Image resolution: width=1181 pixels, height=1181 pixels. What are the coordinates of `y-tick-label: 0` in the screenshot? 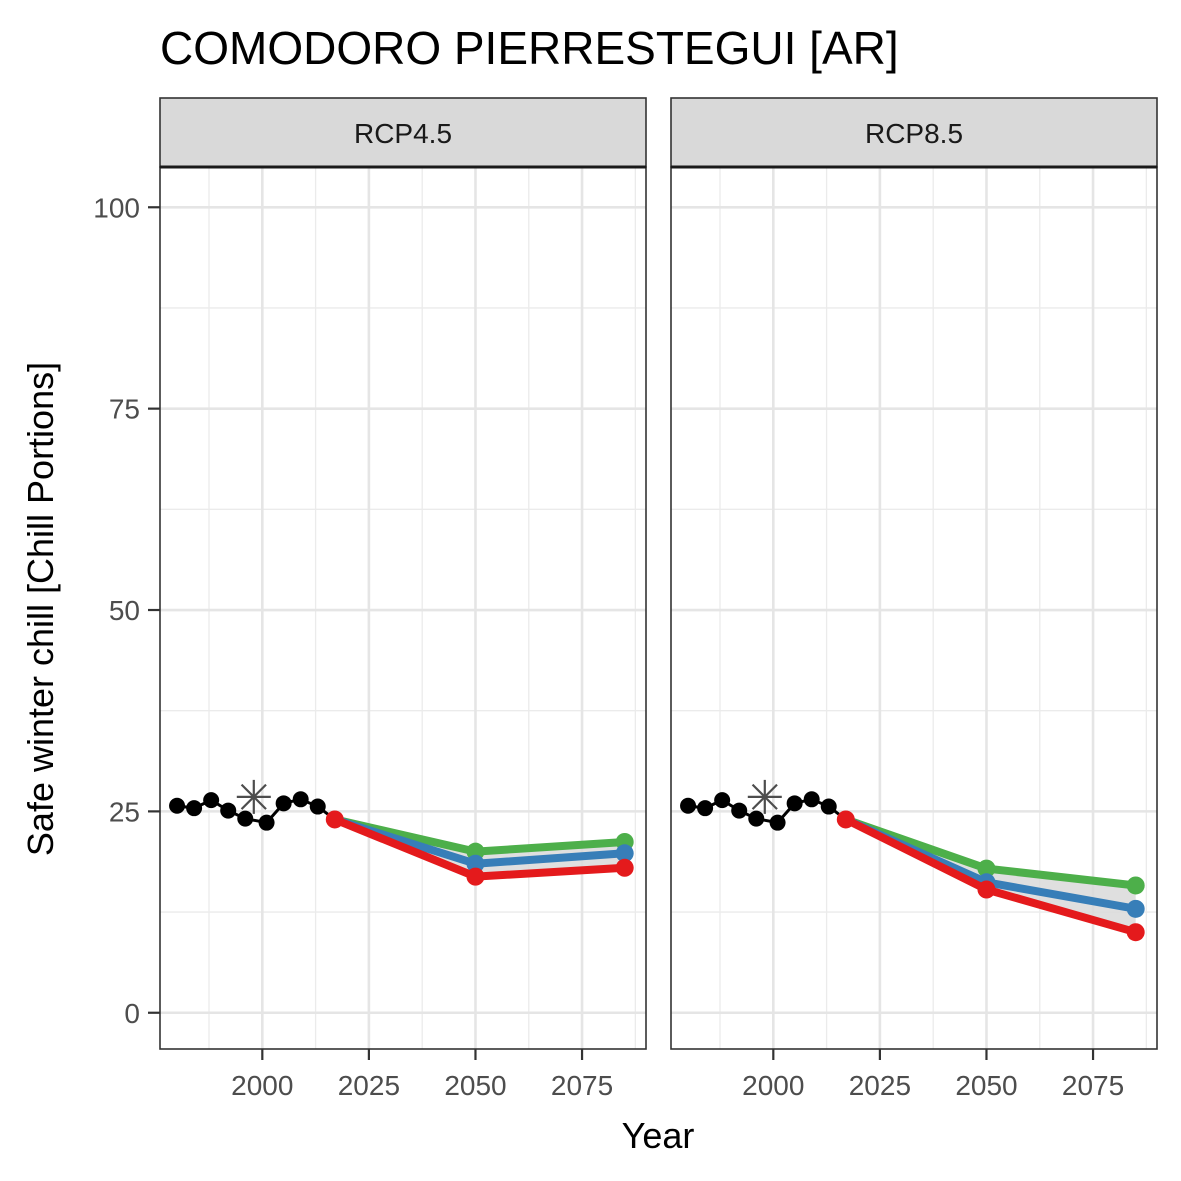 It's located at (132, 1013).